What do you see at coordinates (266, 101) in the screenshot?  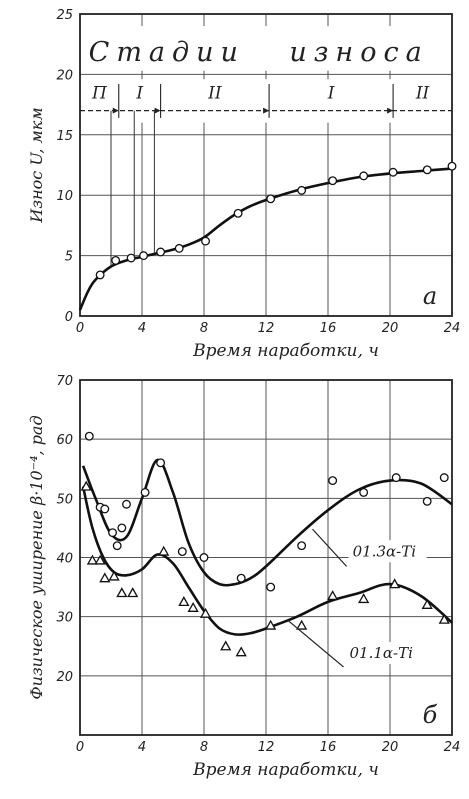 I see `stage-band` at bounding box center [266, 101].